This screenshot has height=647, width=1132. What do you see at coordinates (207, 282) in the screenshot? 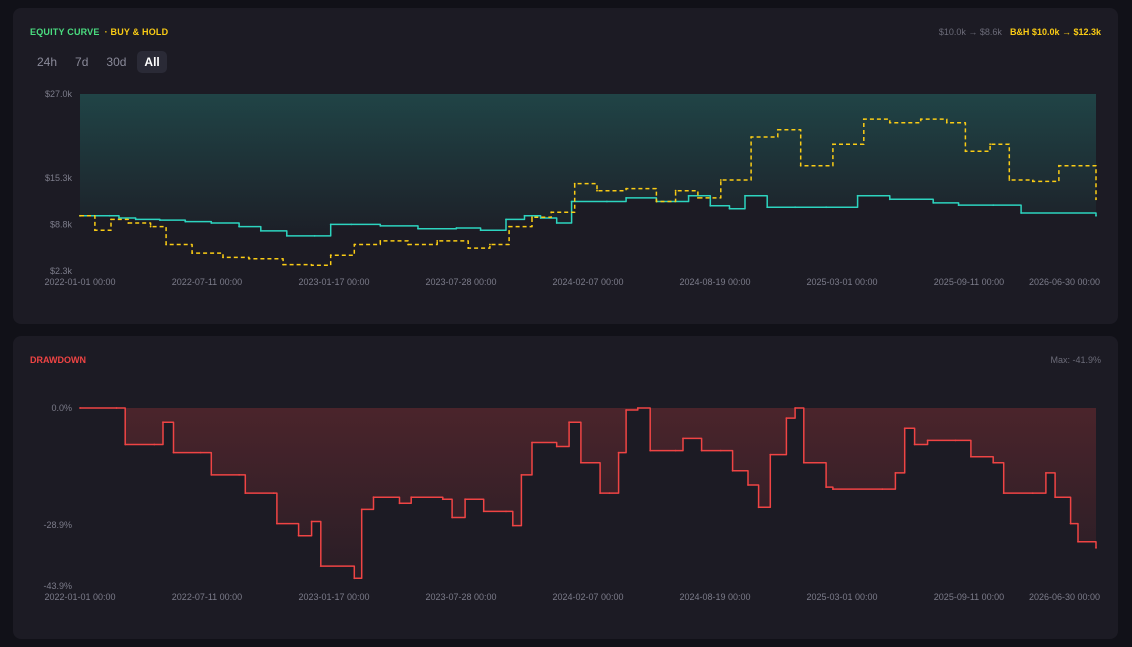
I see `x-tick-label: 2022-07-11 00:00` at bounding box center [207, 282].